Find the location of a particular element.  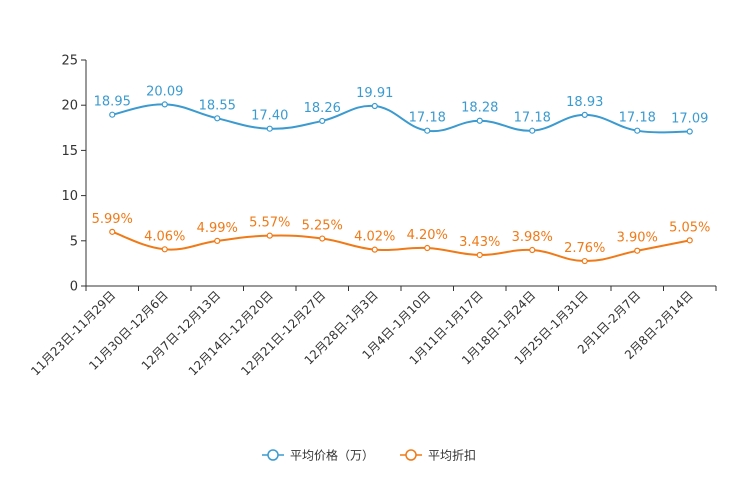

data-label: 5.25% is located at coordinates (322, 226).